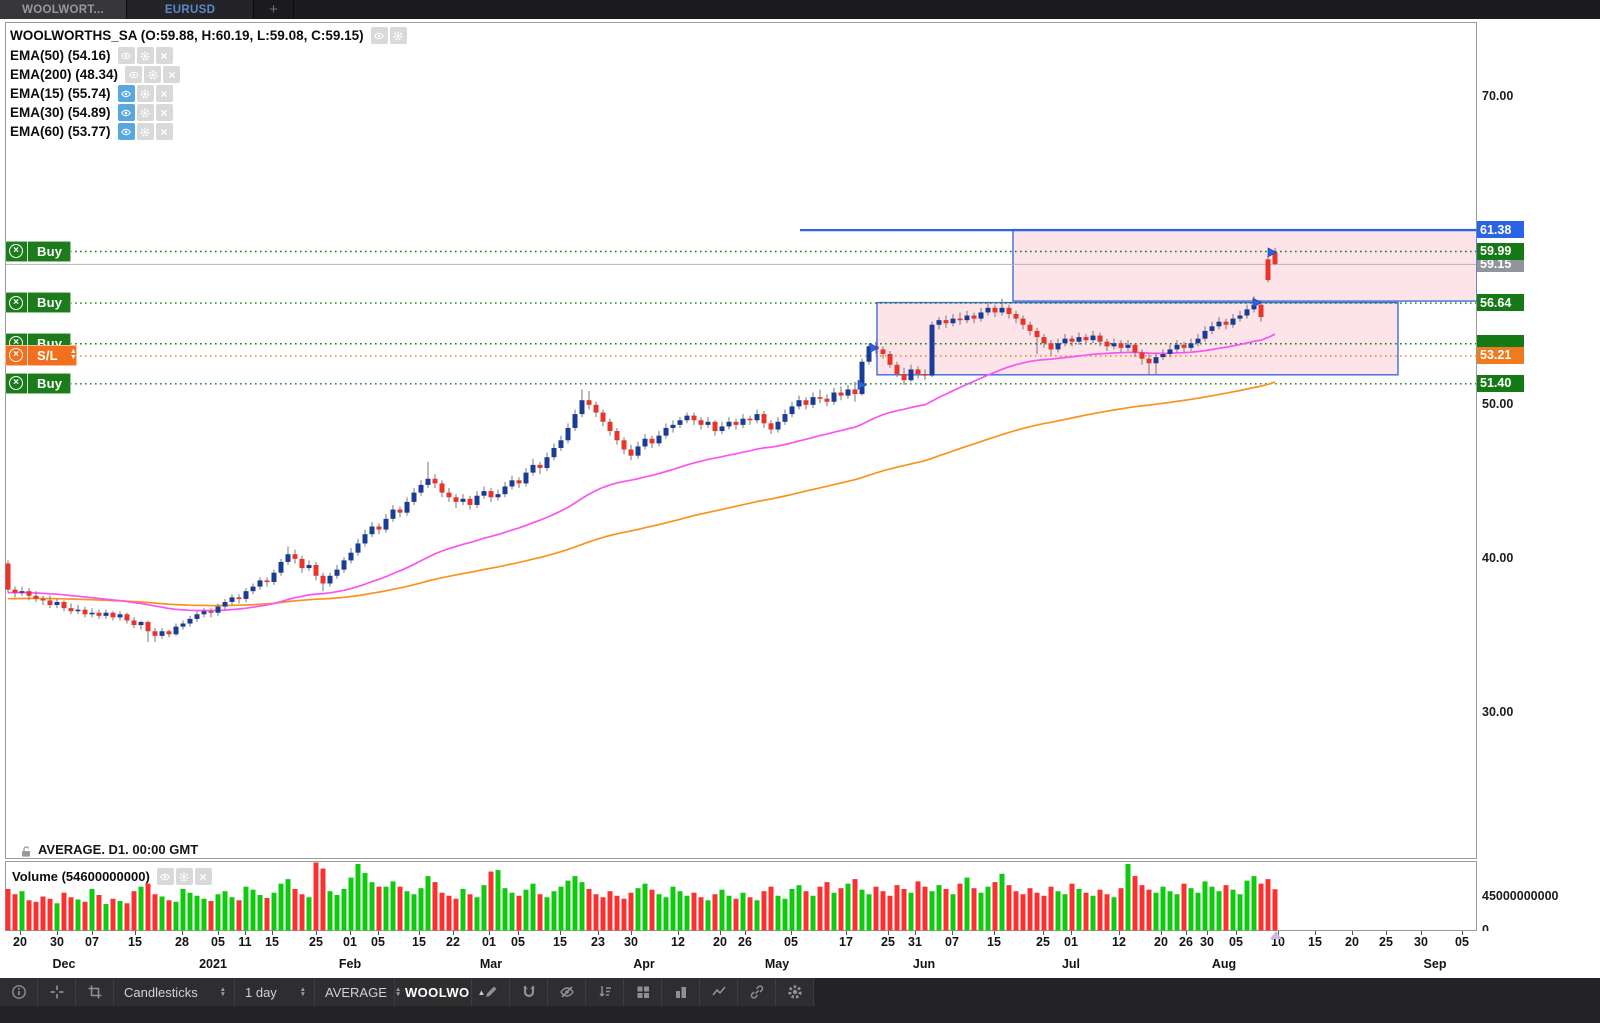 The height and width of the screenshot is (1023, 1600). Describe the element at coordinates (19, 992) in the screenshot. I see `info-icon` at that location.